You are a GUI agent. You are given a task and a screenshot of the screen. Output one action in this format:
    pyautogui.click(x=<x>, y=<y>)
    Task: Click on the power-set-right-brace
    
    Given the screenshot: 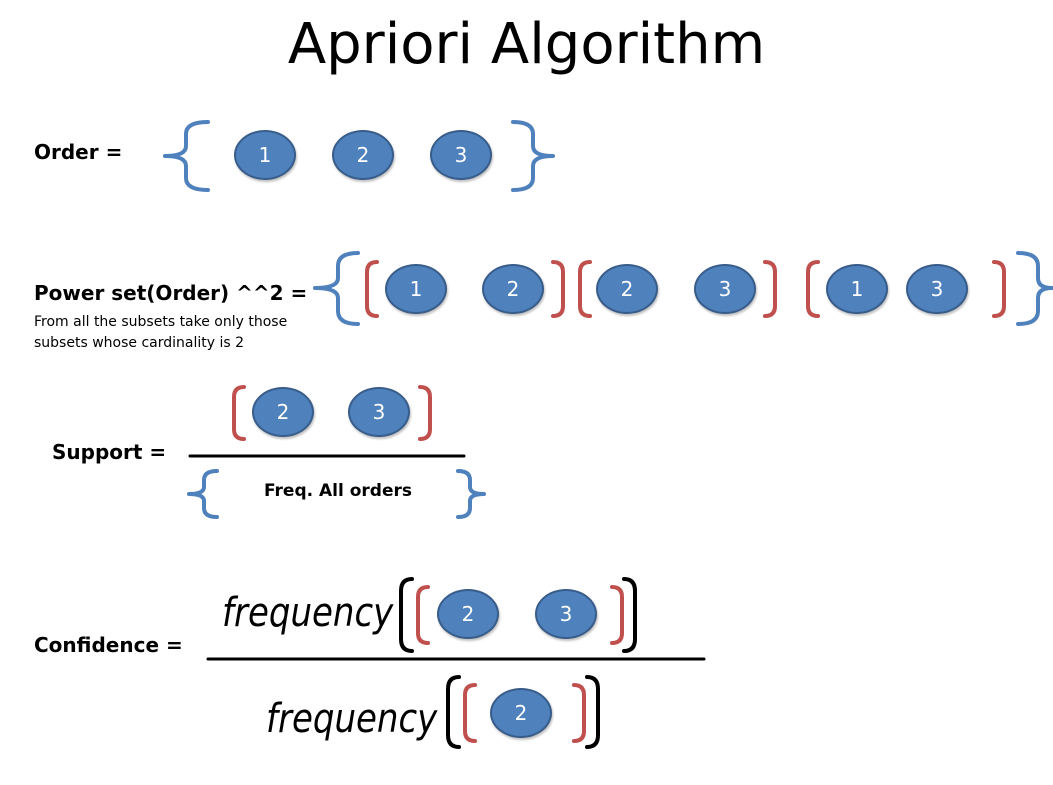 What is the action you would take?
    pyautogui.click(x=1034, y=288)
    